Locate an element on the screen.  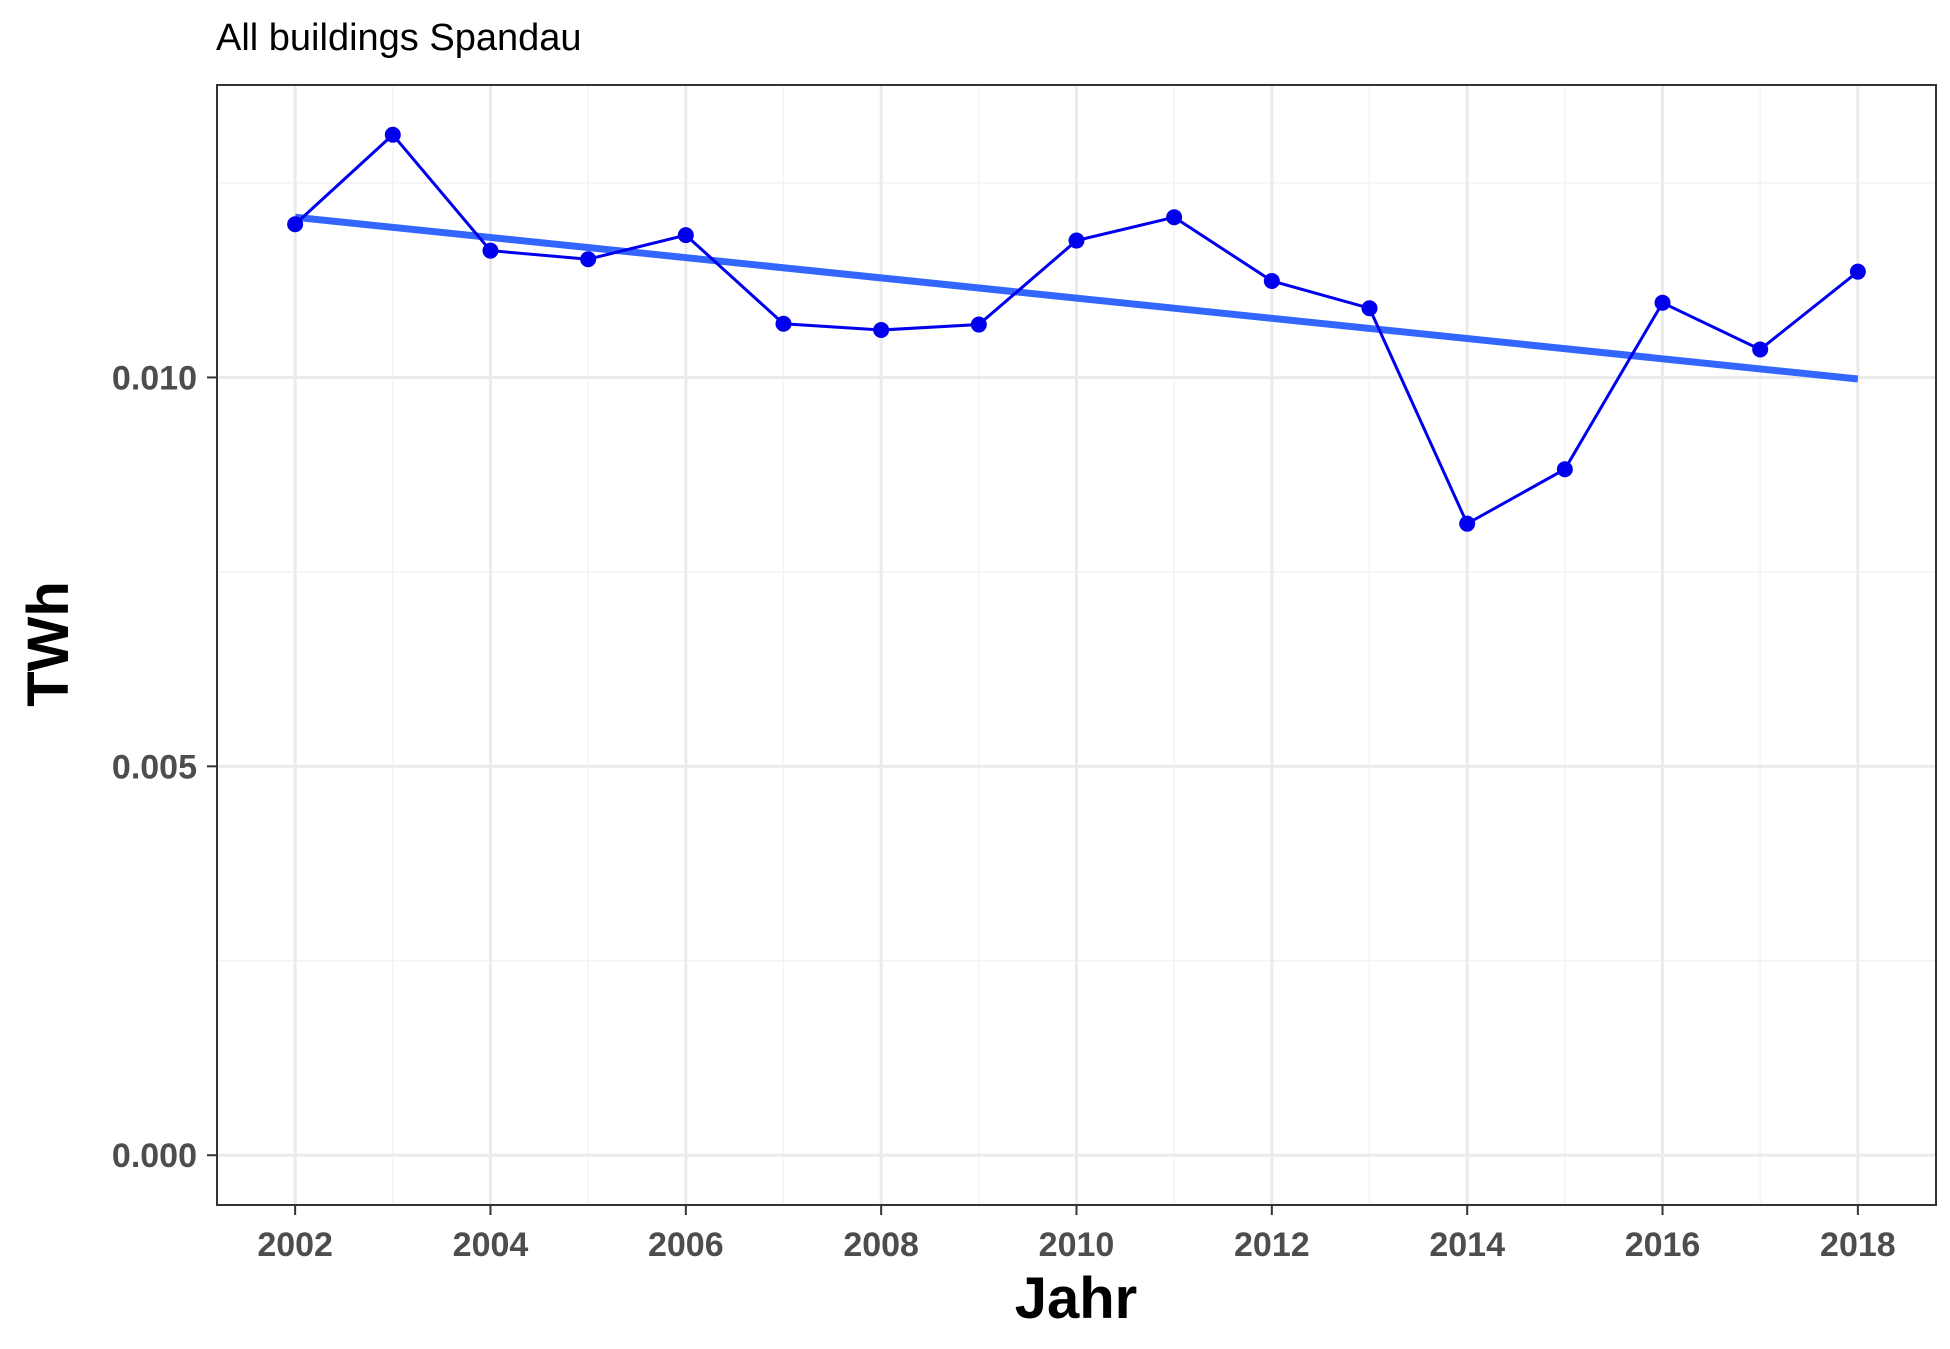
y-tick-label: 0.000 is located at coordinates (154, 1156).